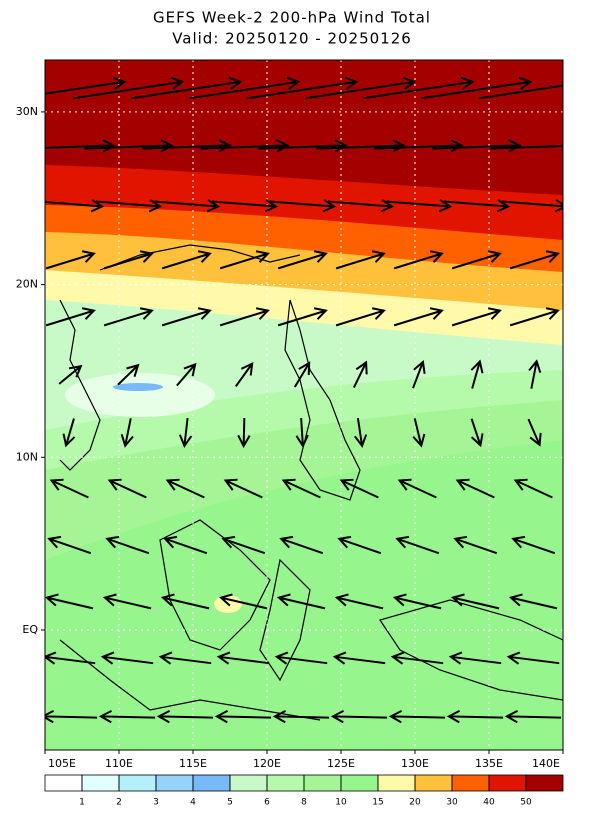 The image size is (590, 814). I want to click on lat-tick-label: EQ, so click(30, 629).